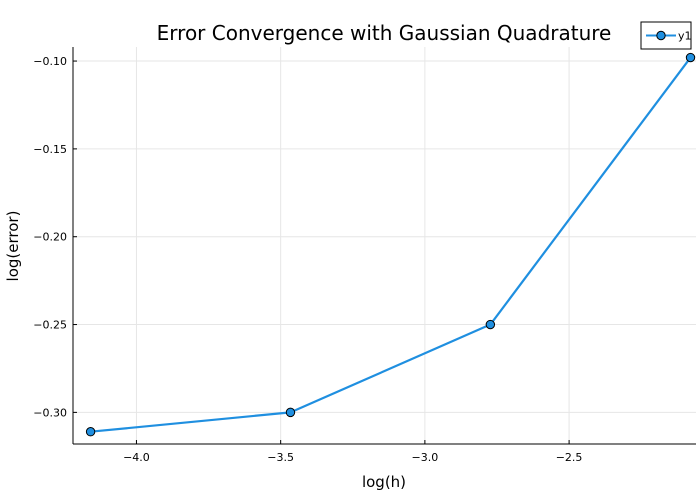  Describe the element at coordinates (50, 325) in the screenshot. I see `y-tick-label: −0.25` at that location.